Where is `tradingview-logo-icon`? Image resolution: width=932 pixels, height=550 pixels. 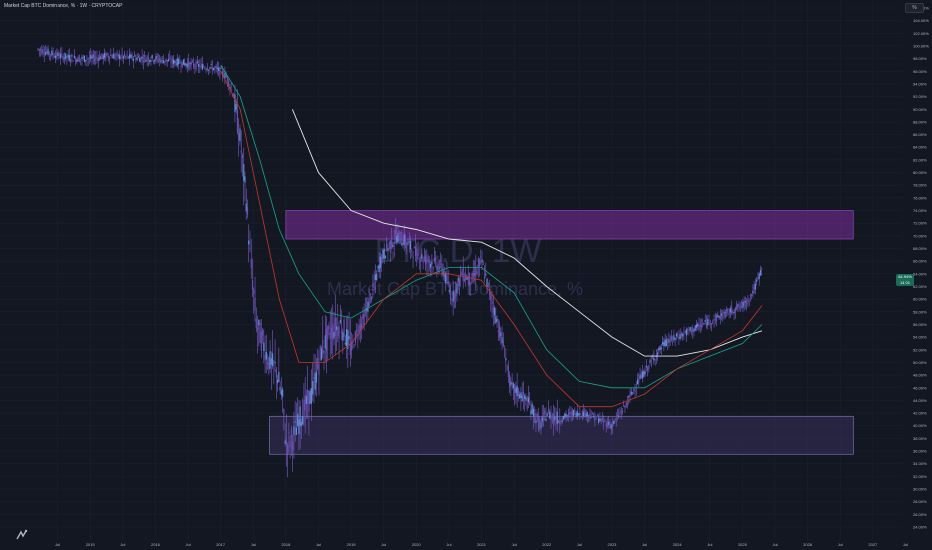 tradingview-logo-icon is located at coordinates (22, 535).